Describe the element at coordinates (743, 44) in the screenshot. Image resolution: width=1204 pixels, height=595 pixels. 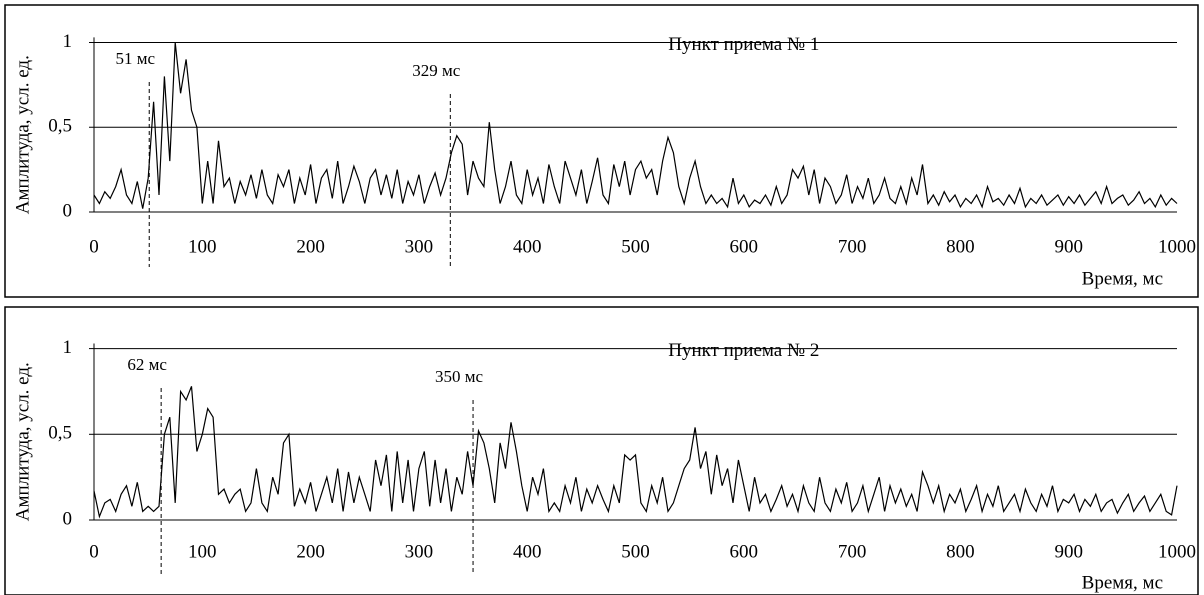
I see `chart-title: Пункт приема № 1` at that location.